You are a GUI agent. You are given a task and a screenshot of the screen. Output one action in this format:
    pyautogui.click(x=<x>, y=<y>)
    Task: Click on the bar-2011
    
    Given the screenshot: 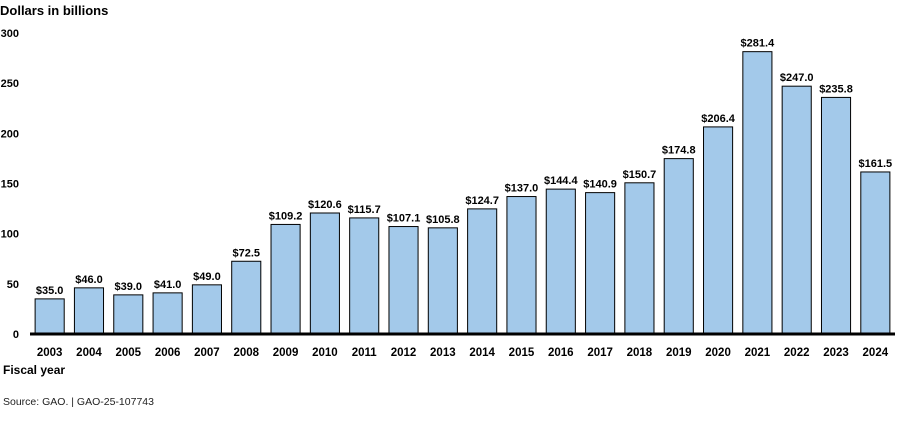 What is the action you would take?
    pyautogui.click(x=364, y=276)
    